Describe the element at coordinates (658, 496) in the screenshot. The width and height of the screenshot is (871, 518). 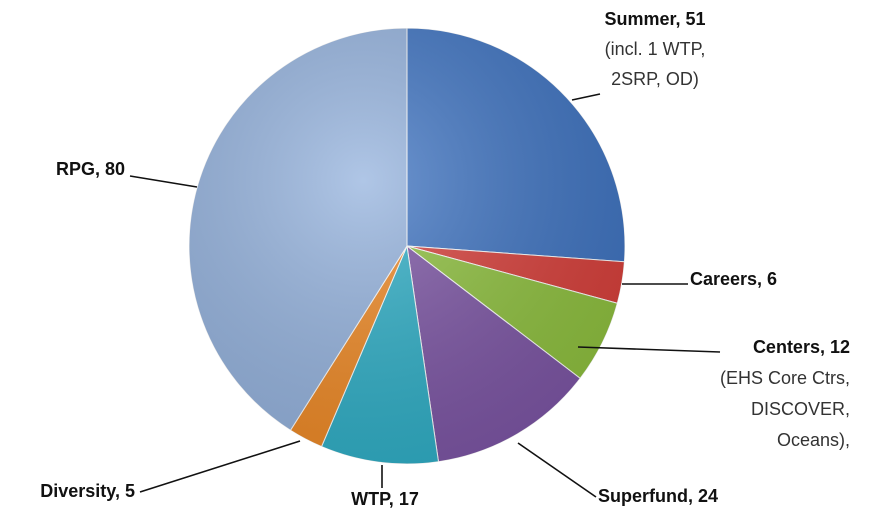
I see `slice-label: Superfund, 24` at that location.